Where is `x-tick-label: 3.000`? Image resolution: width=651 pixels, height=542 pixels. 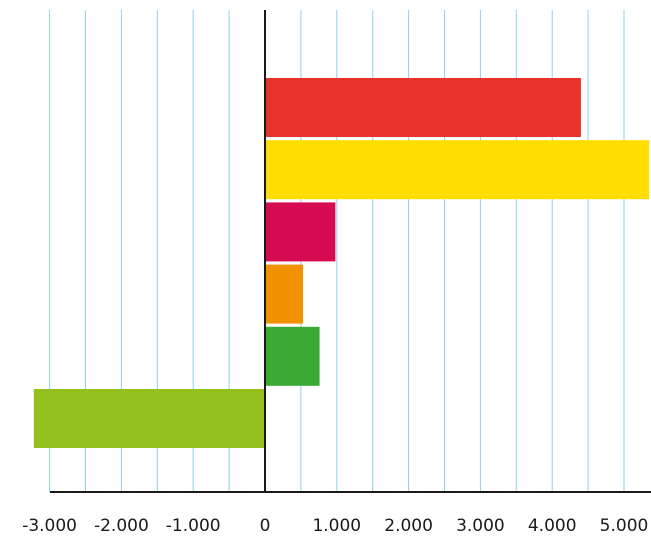
x-tick-label: 3.000 is located at coordinates (480, 526).